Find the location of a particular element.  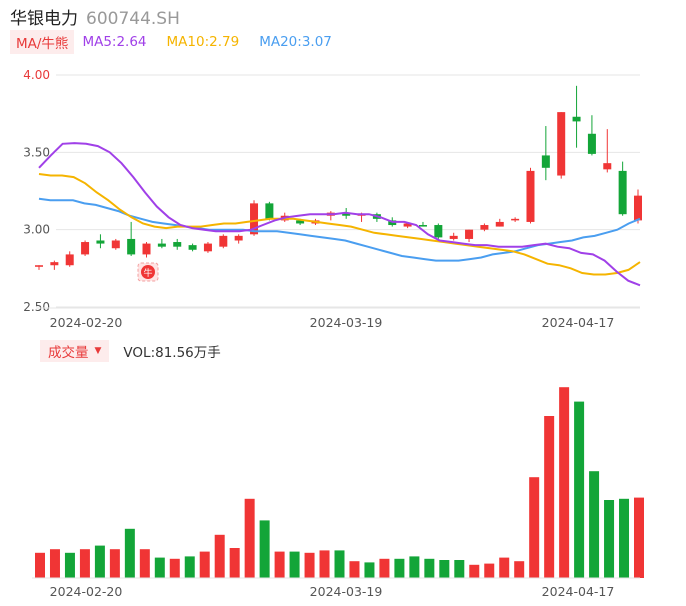

volume-value: VOL:81.56万手 is located at coordinates (172, 353).